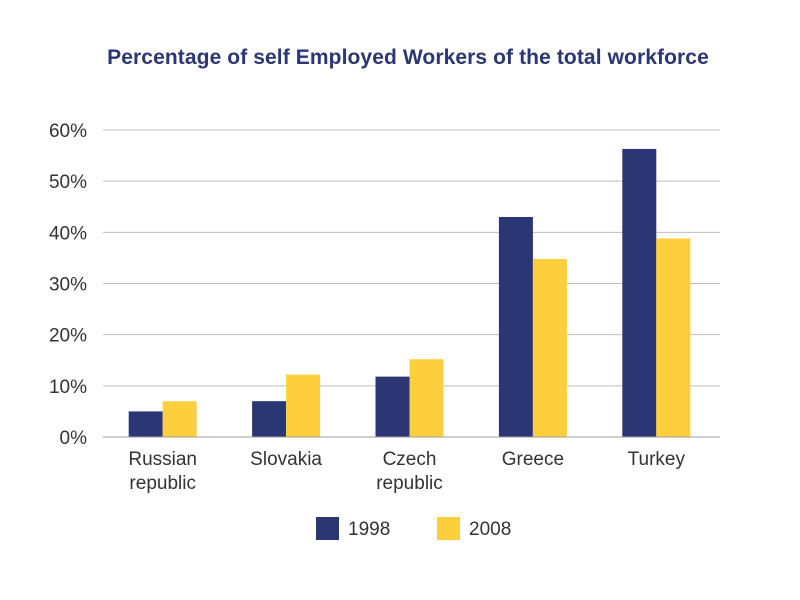 The height and width of the screenshot is (600, 800). I want to click on y-tick-label: 0%, so click(74, 438).